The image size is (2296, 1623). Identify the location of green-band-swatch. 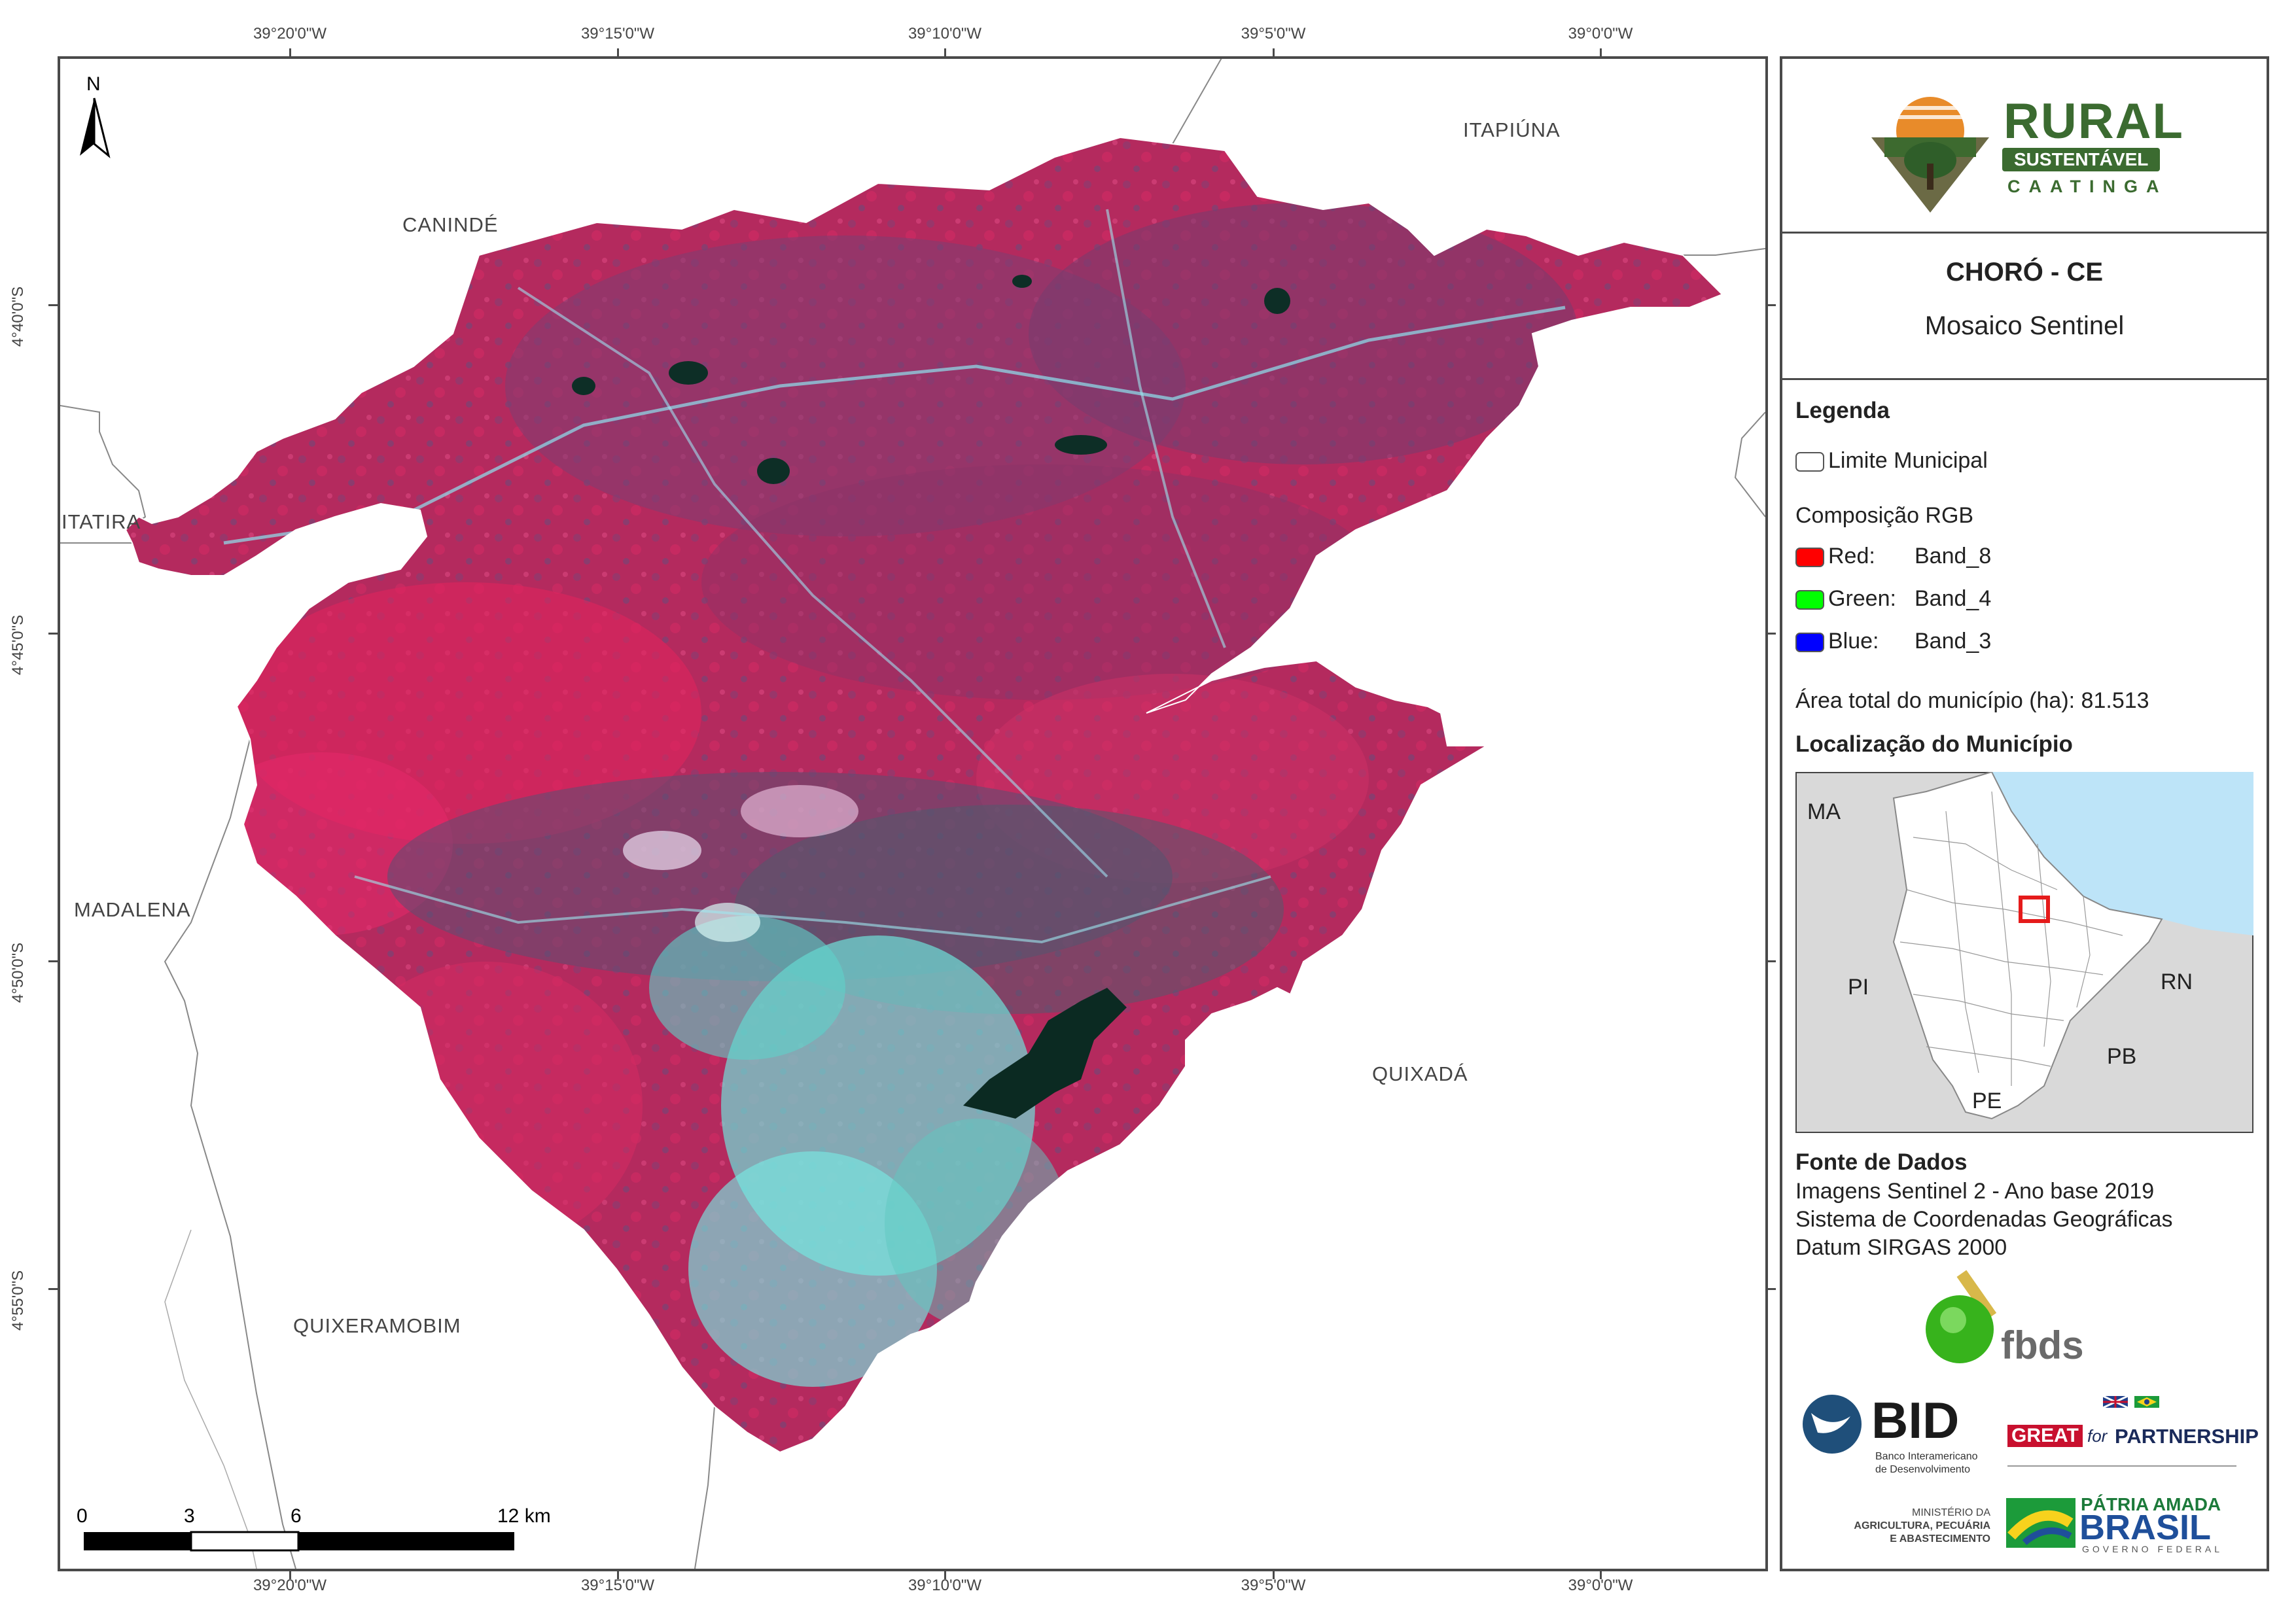
(1809, 600).